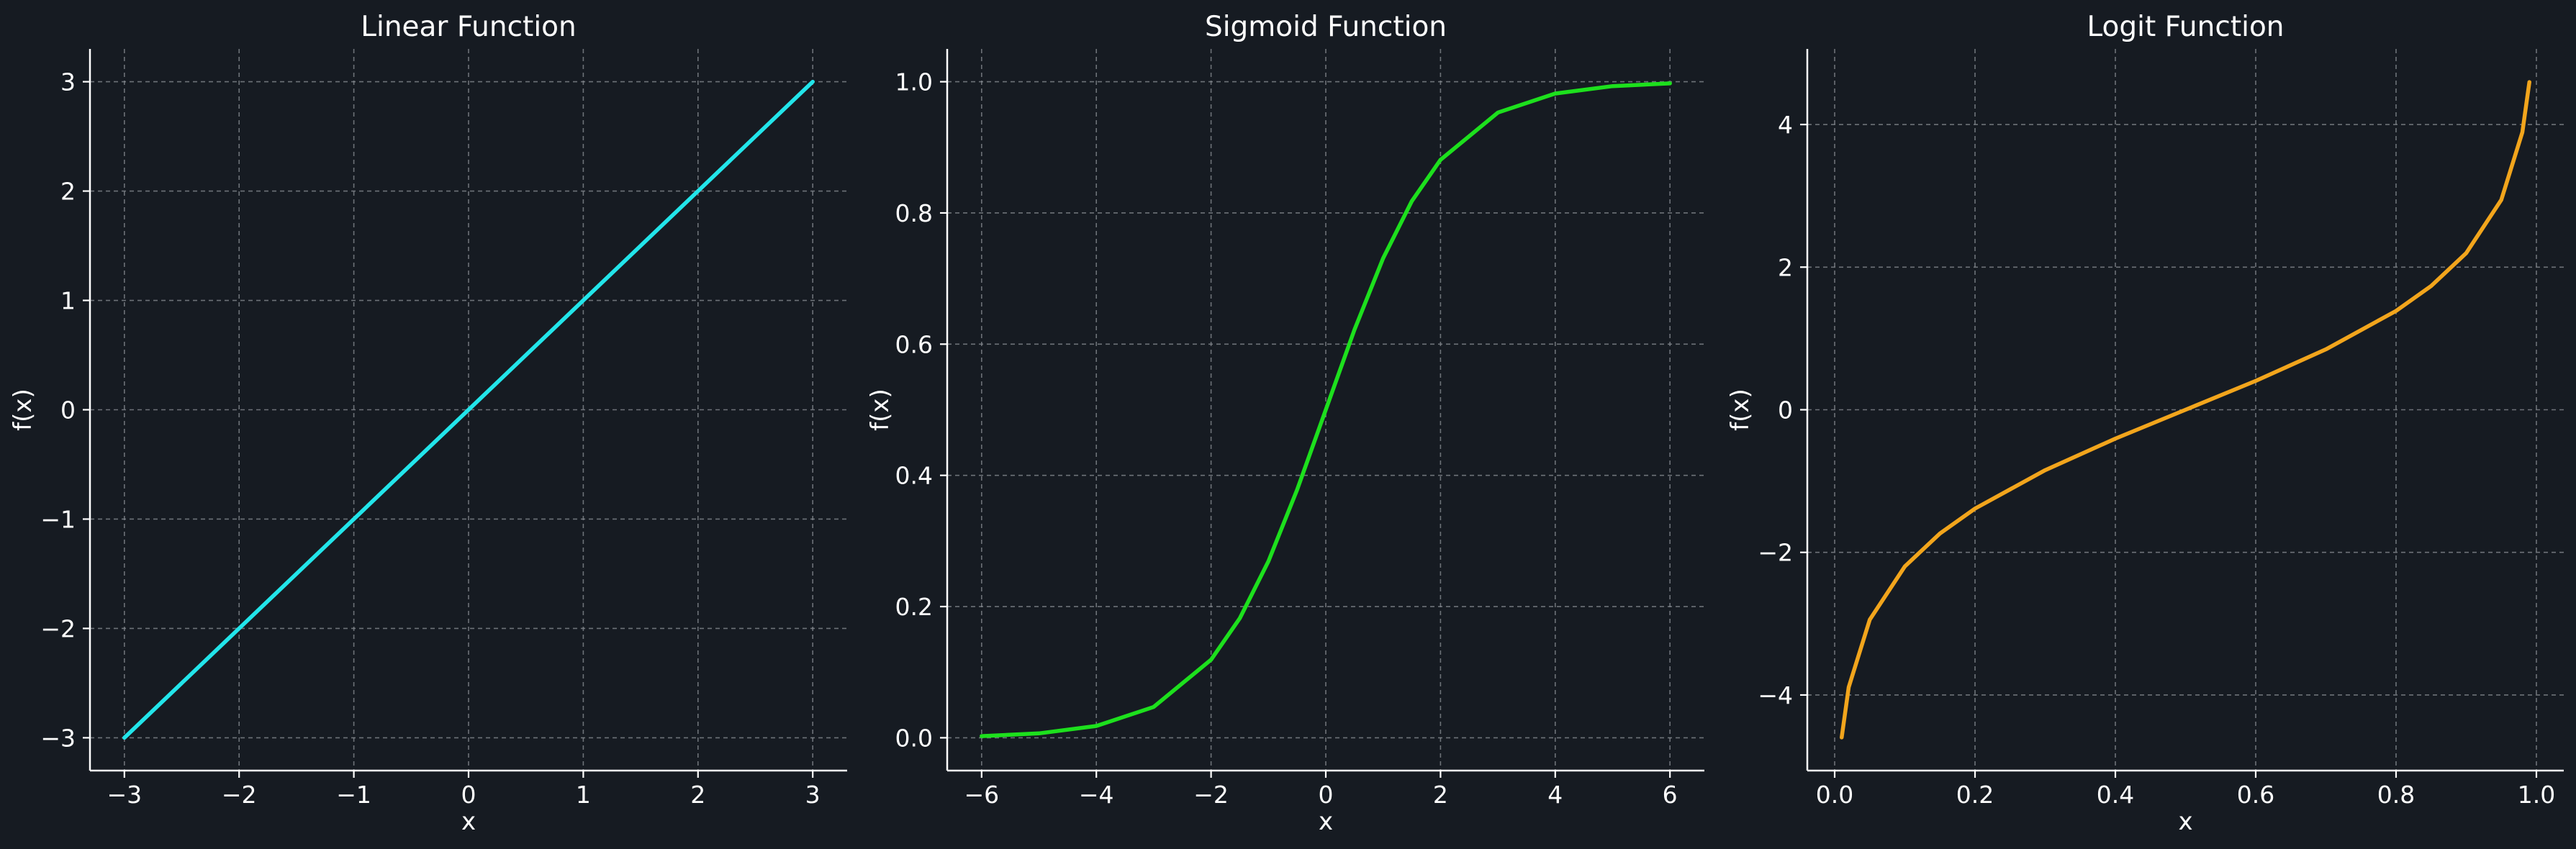 The height and width of the screenshot is (849, 2576). What do you see at coordinates (1835, 795) in the screenshot?
I see `x-tick-label: 0.0` at bounding box center [1835, 795].